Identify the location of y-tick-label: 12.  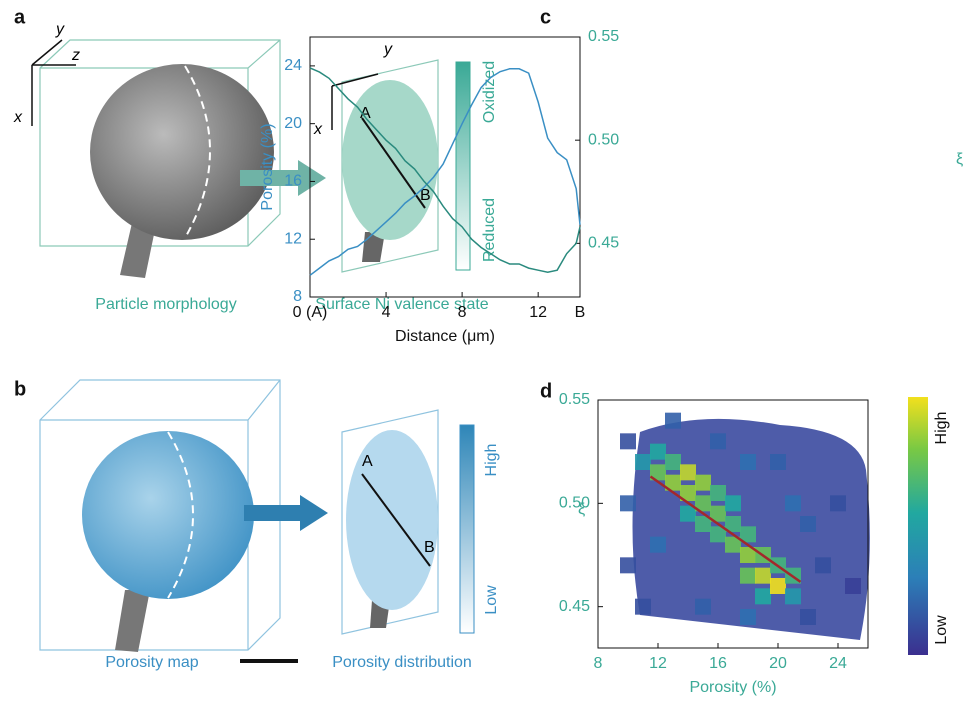
(293, 238).